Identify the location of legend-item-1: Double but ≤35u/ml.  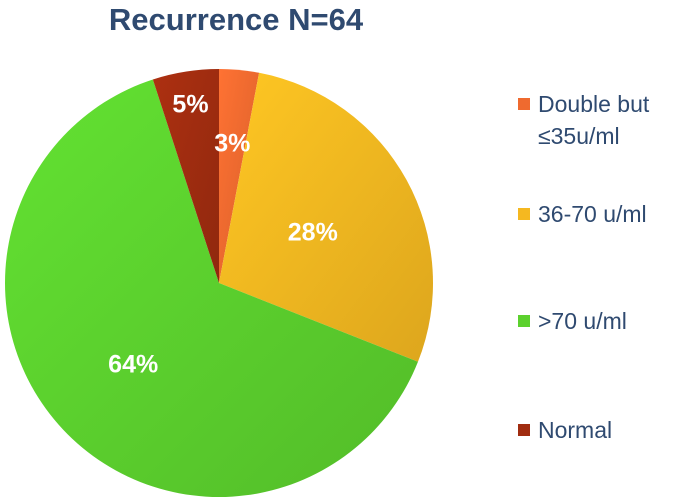
(583, 120).